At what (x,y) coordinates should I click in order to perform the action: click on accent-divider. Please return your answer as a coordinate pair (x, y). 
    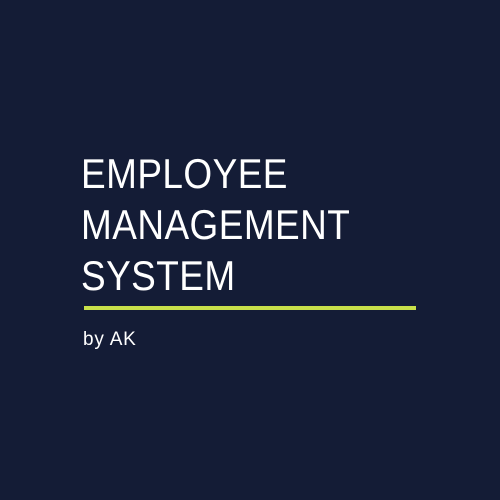
    Looking at the image, I should click on (250, 308).